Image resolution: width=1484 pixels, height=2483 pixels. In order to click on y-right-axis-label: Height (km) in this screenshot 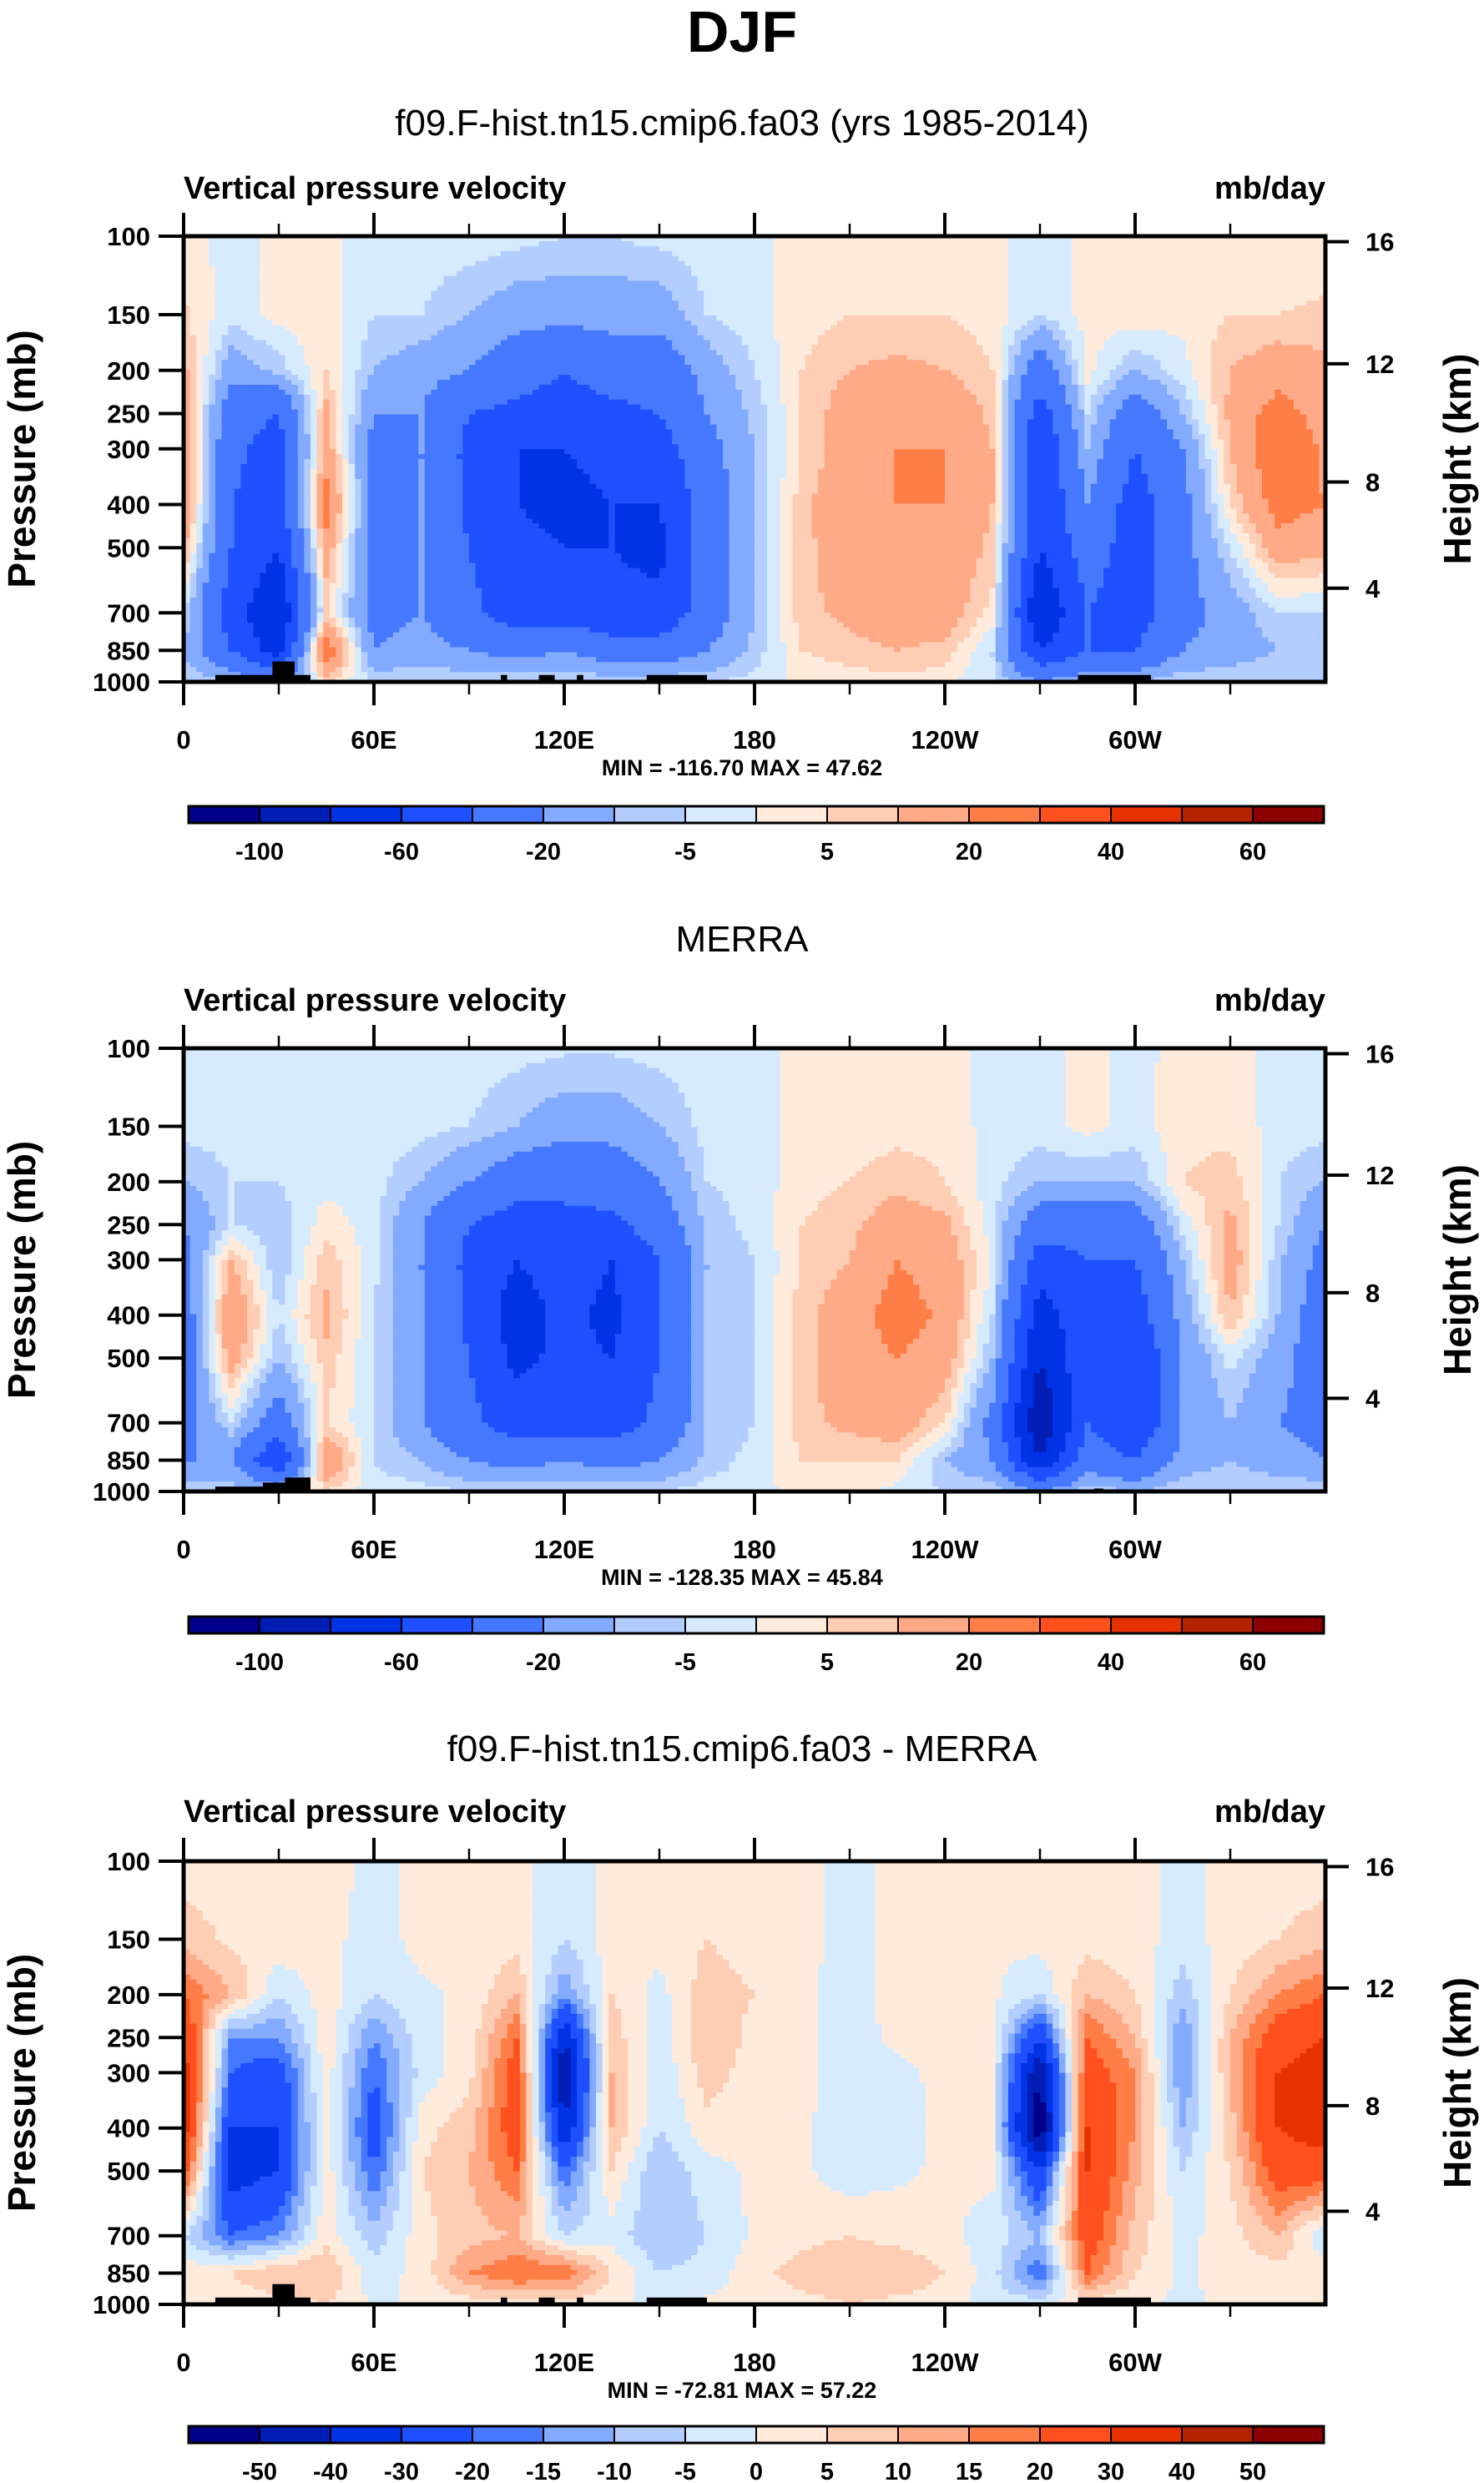, I will do `click(1457, 459)`.